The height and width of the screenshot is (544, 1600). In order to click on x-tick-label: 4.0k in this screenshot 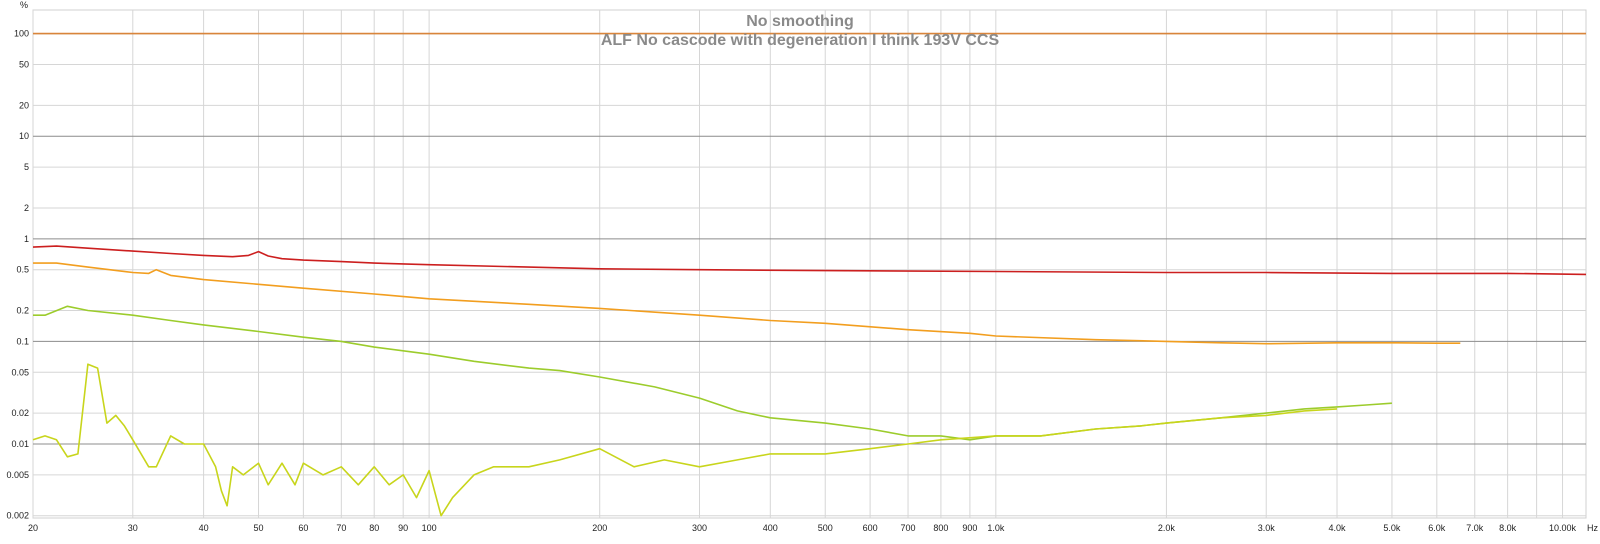, I will do `click(1338, 528)`.